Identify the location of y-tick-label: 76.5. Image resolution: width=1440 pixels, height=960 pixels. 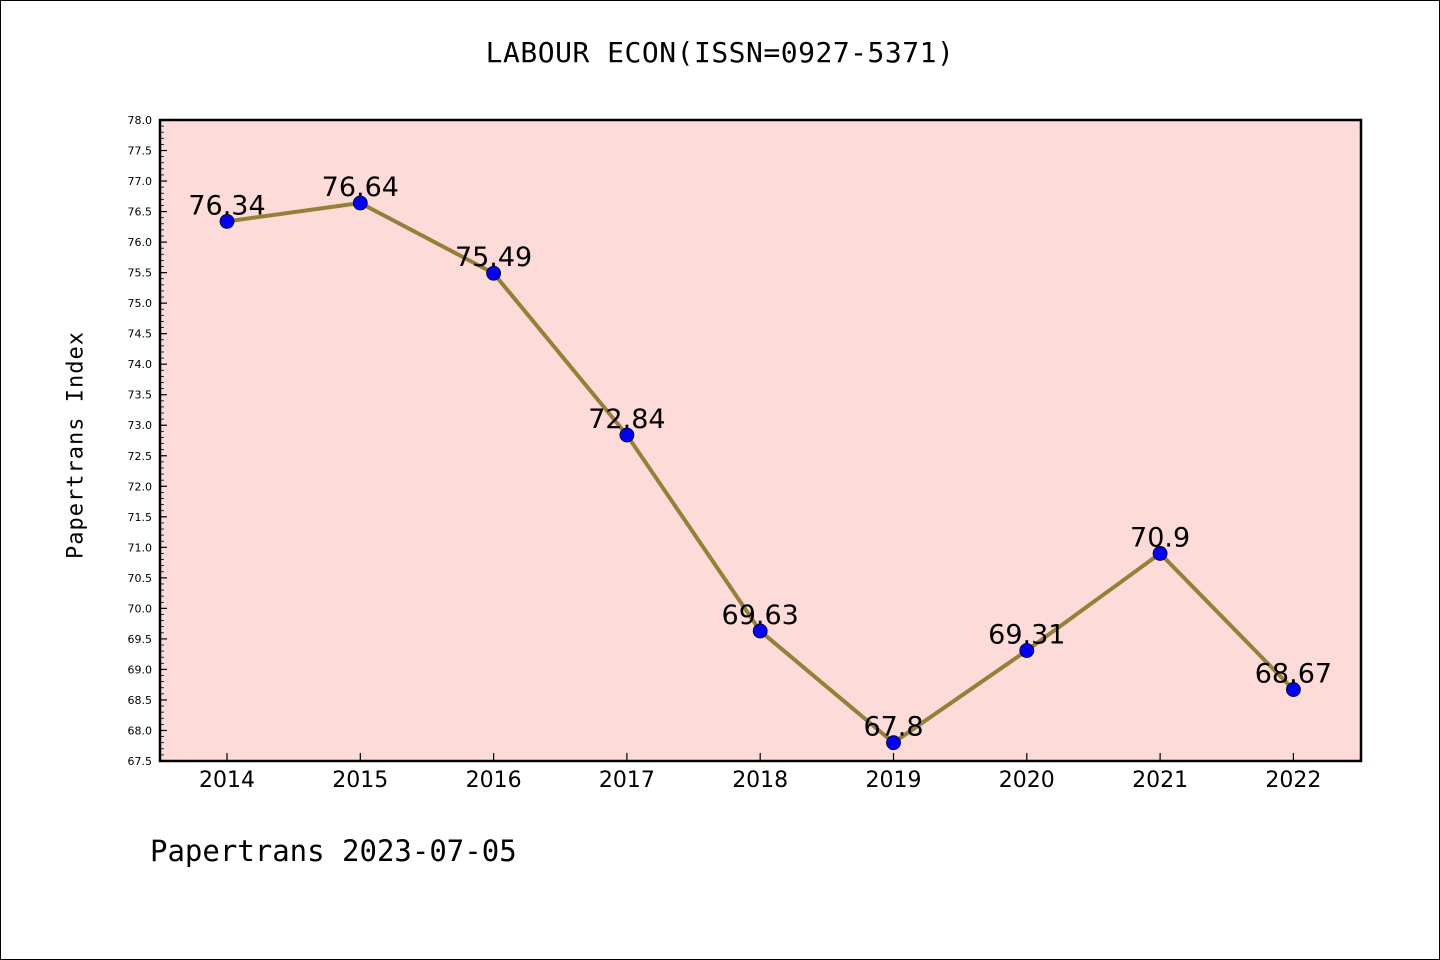
(140, 212).